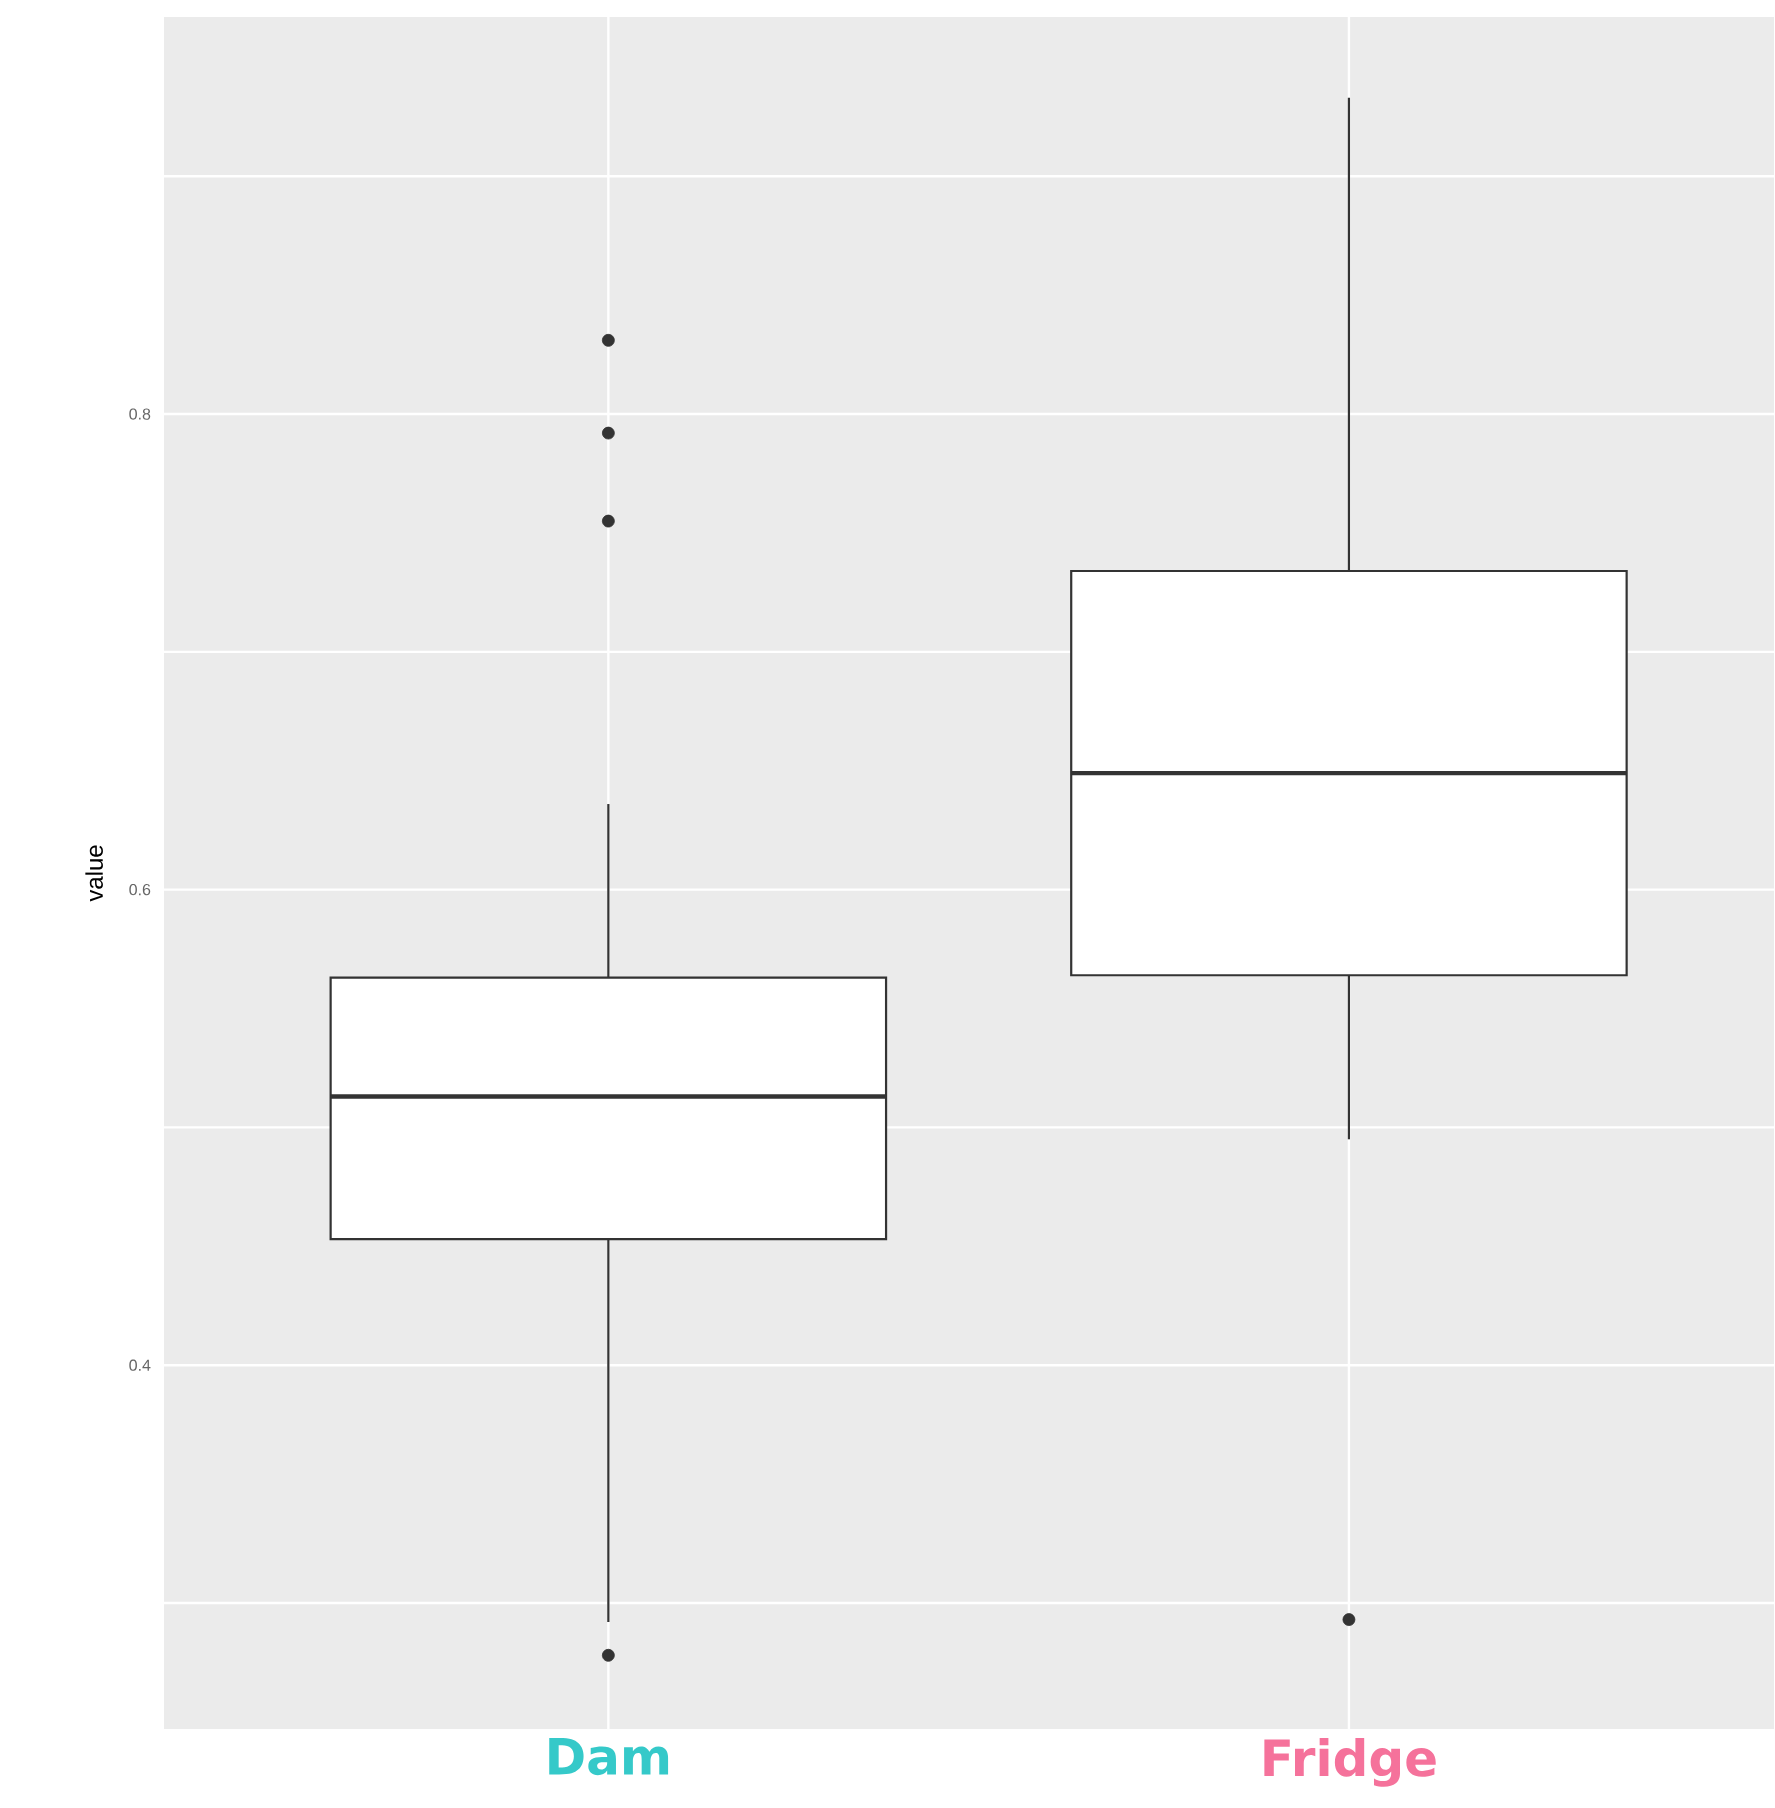 The width and height of the screenshot is (1775, 1808). Describe the element at coordinates (140, 414) in the screenshot. I see `y-tick-label: 0.8` at that location.